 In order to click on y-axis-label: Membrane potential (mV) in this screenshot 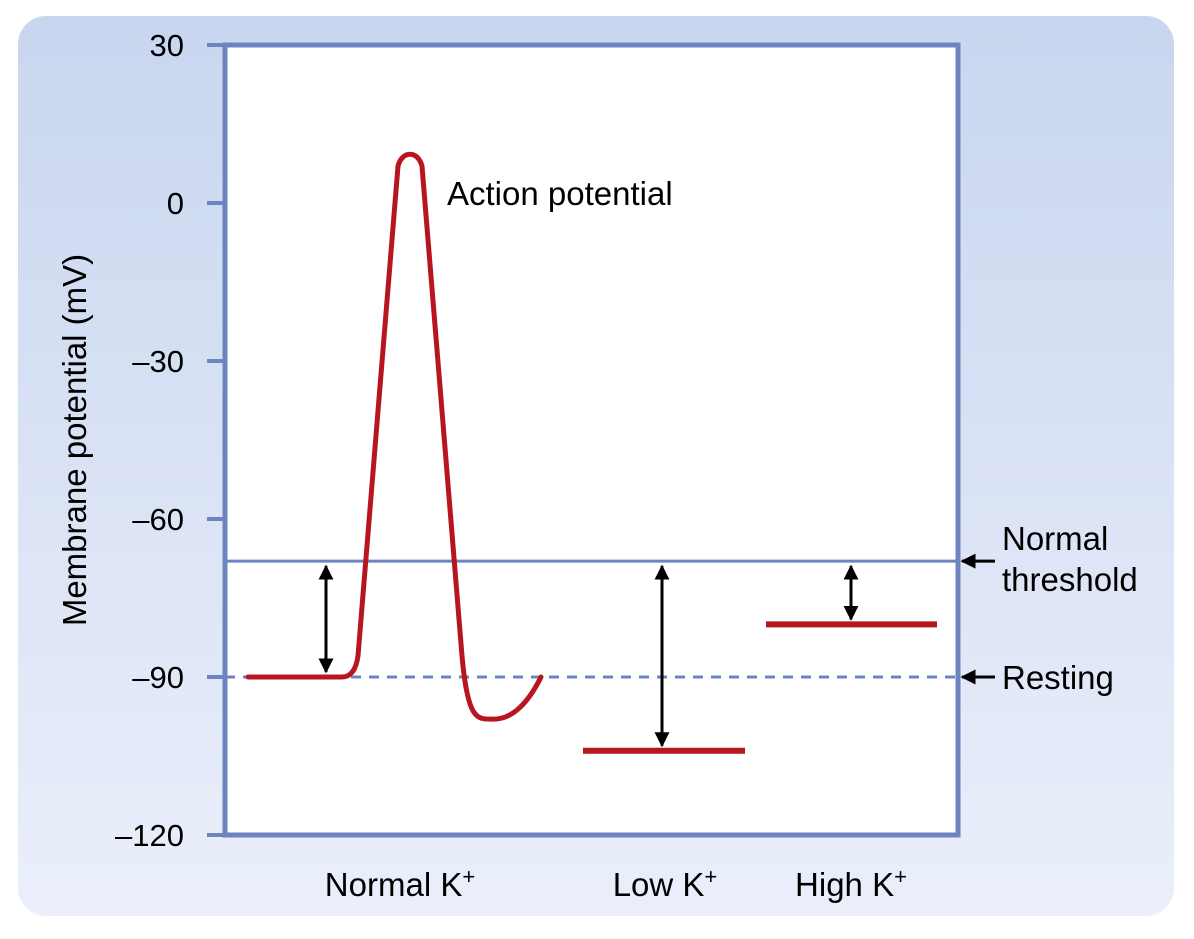, I will do `click(74, 440)`.